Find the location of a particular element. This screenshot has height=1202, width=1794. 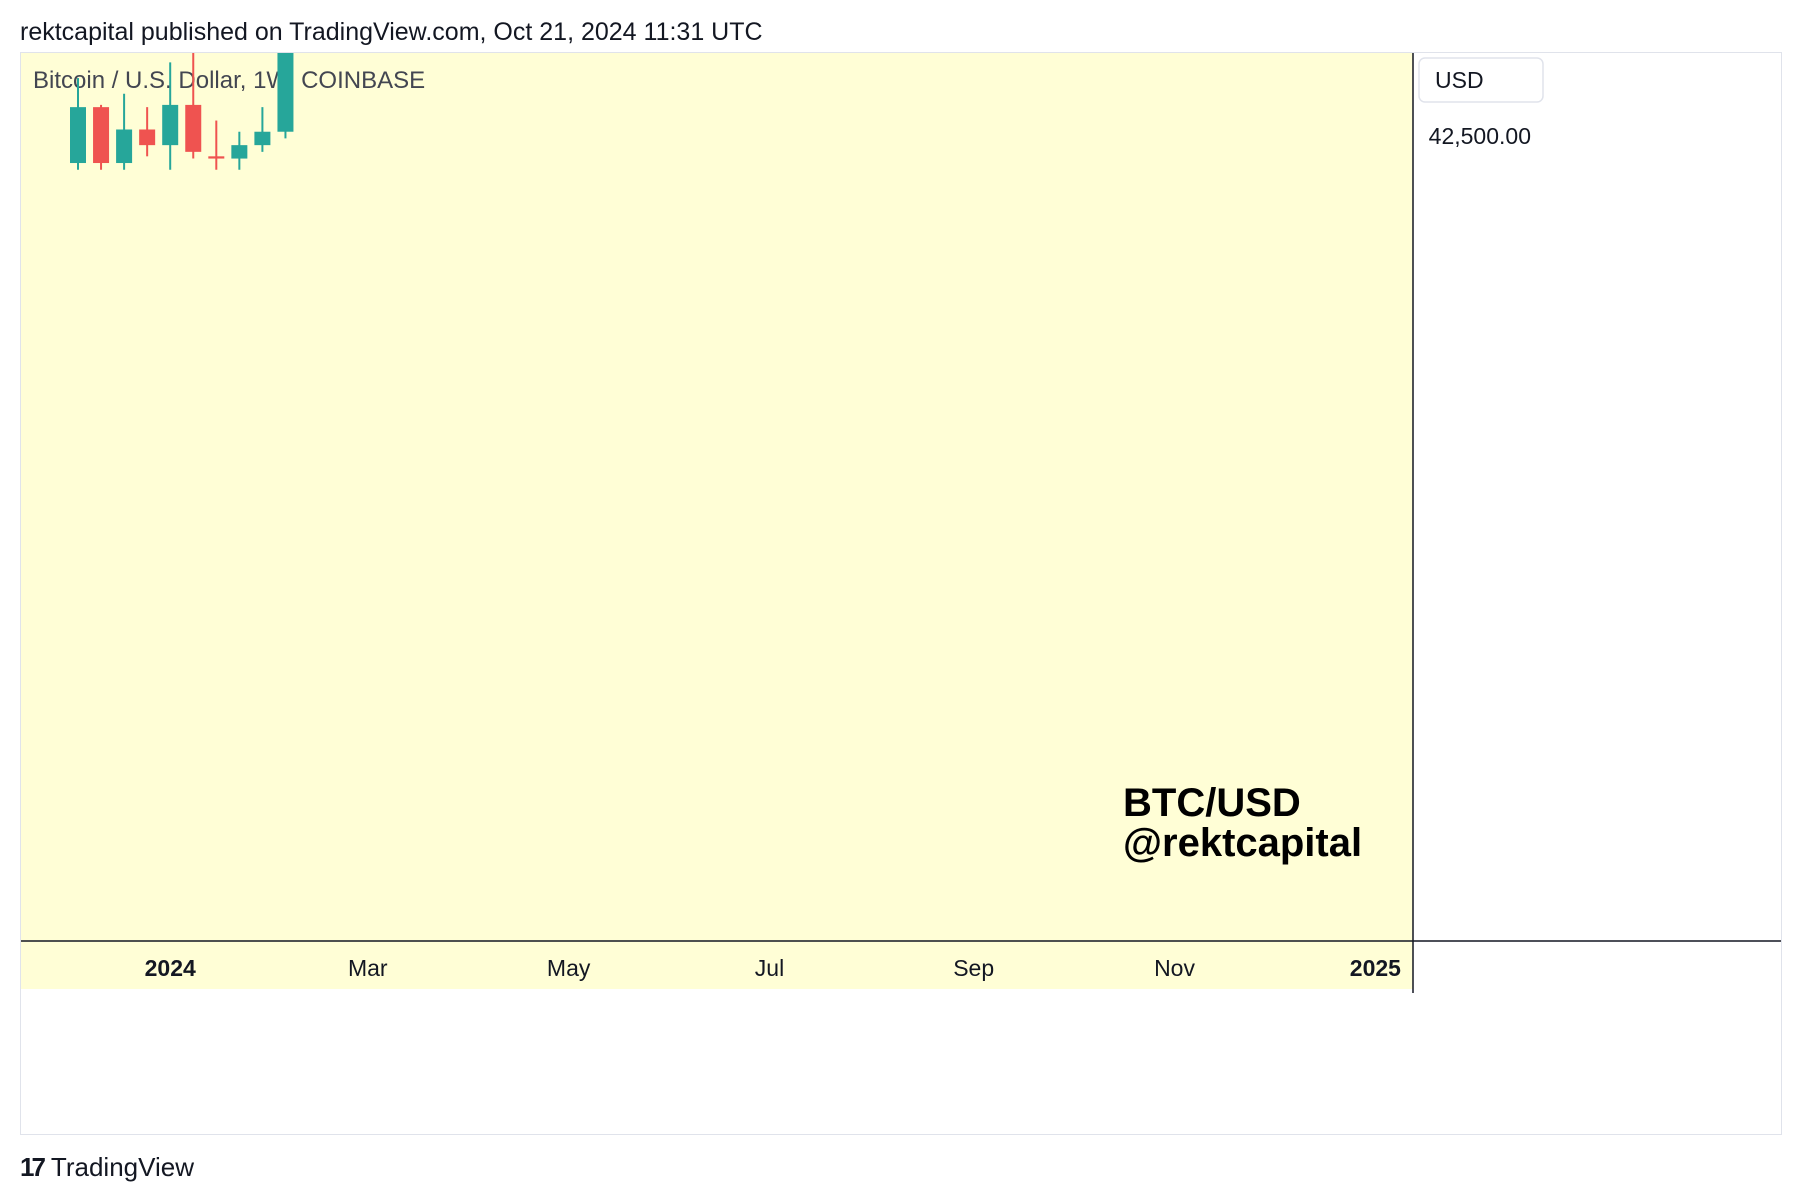

footer-brand: TradingView is located at coordinates (122, 1167).